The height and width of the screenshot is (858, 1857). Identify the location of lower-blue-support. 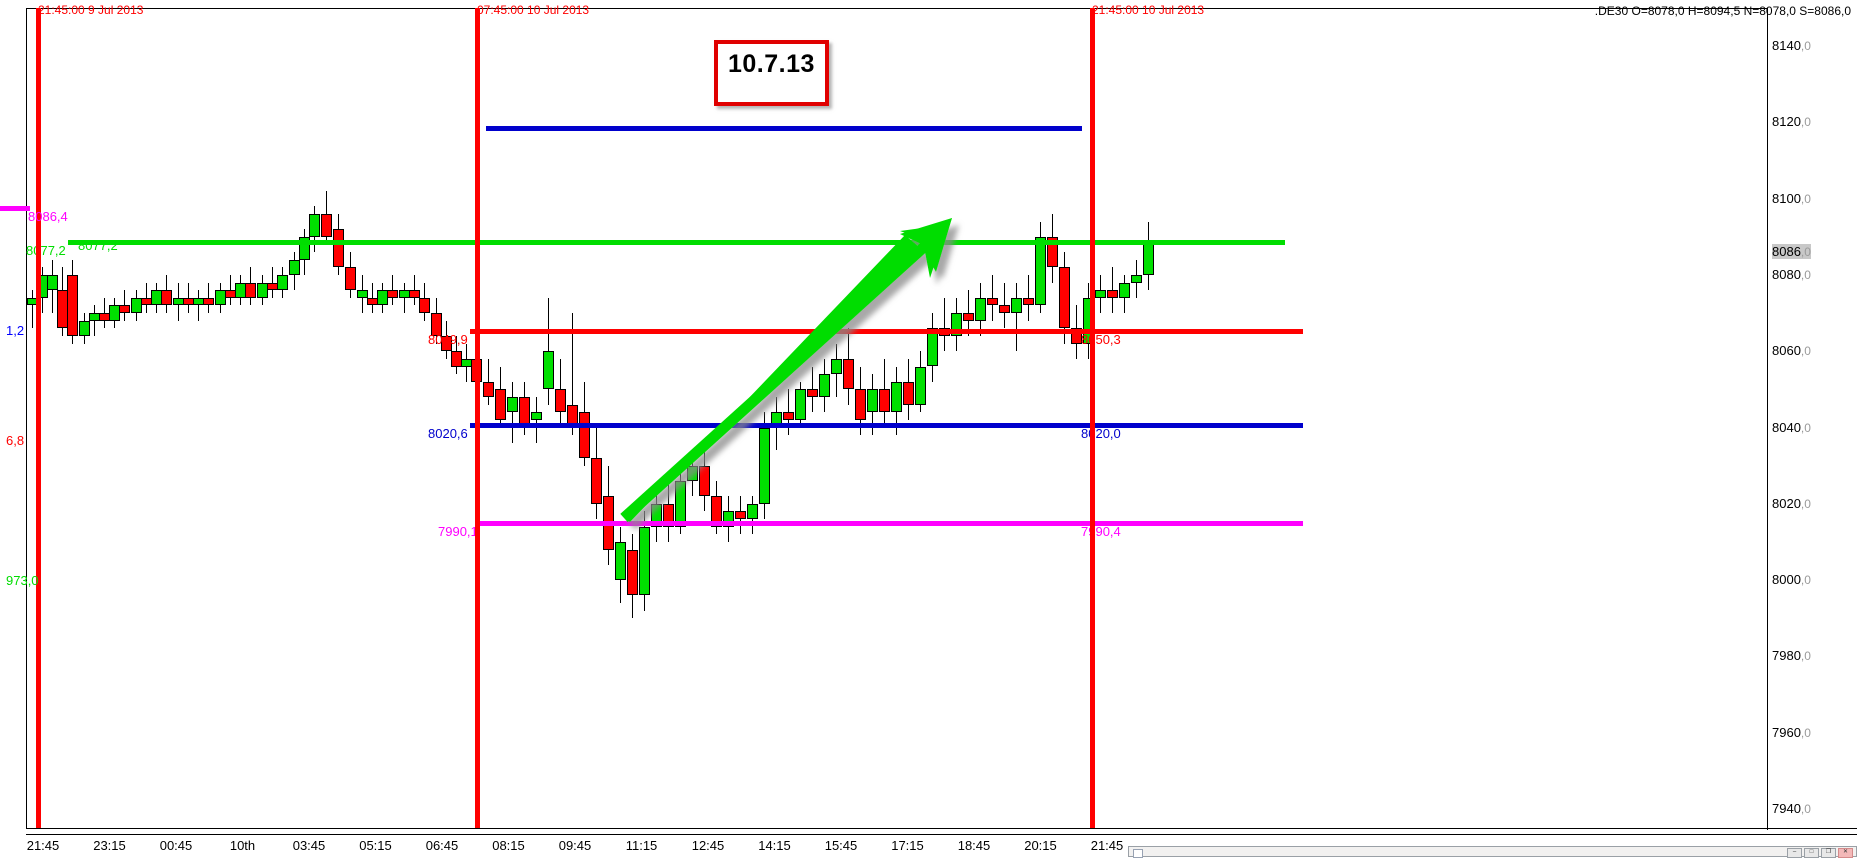
(886, 425).